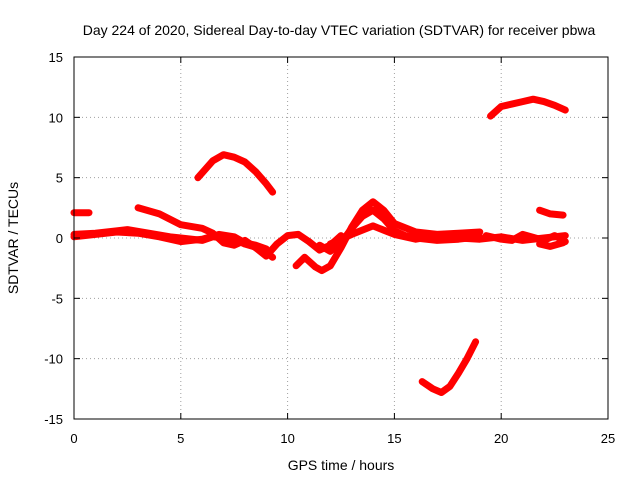  What do you see at coordinates (57, 298) in the screenshot?
I see `y-tick-label: -5` at bounding box center [57, 298].